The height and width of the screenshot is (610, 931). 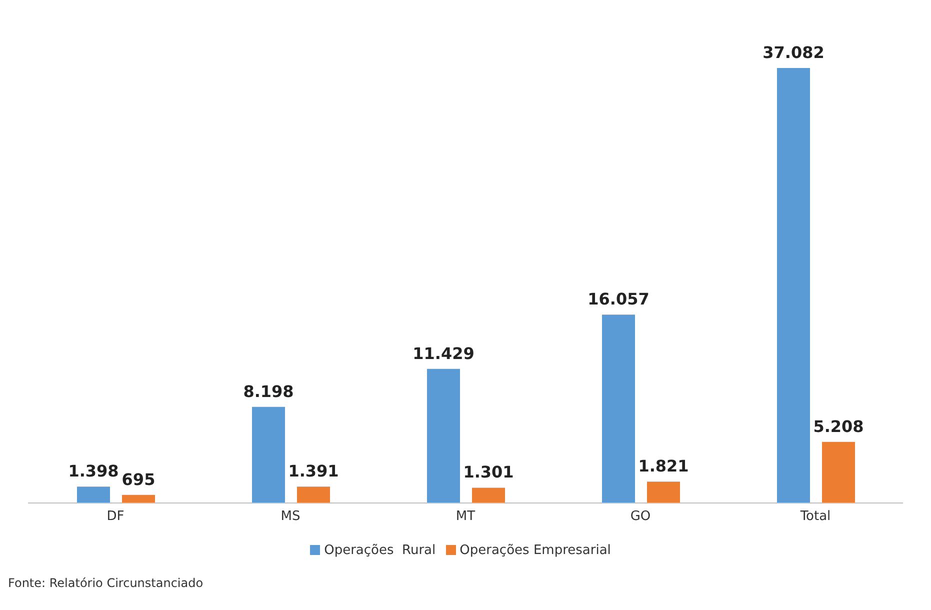 What do you see at coordinates (290, 516) in the screenshot?
I see `x-tick-label: MS` at bounding box center [290, 516].